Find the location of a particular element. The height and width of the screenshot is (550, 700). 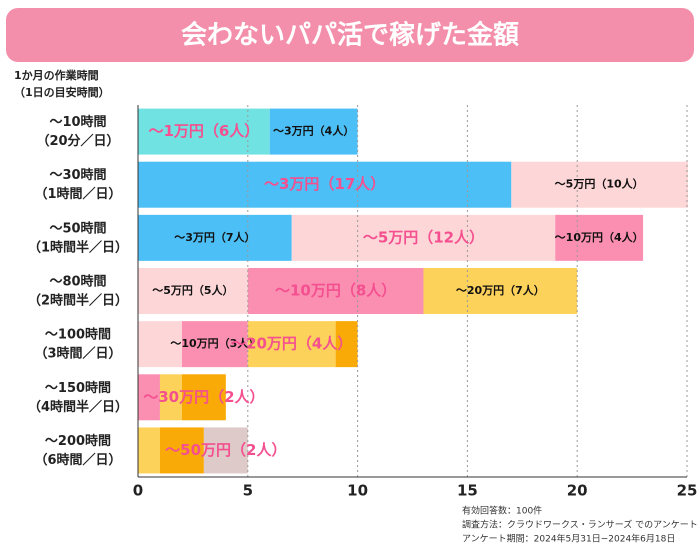

data-label-highlight: 〜3万円（17人） is located at coordinates (324, 184).